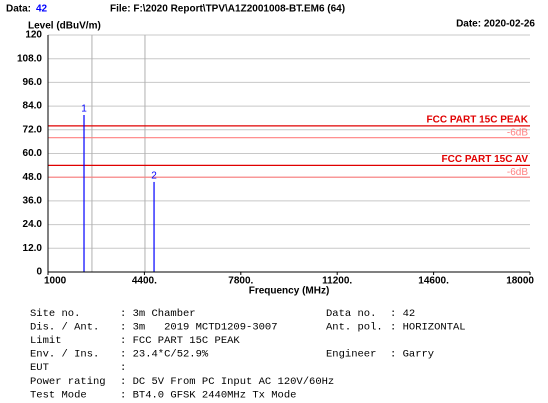 This screenshot has height=403, width=548. I want to click on info-text: : FCC PART 15C PEAK, so click(180, 341).